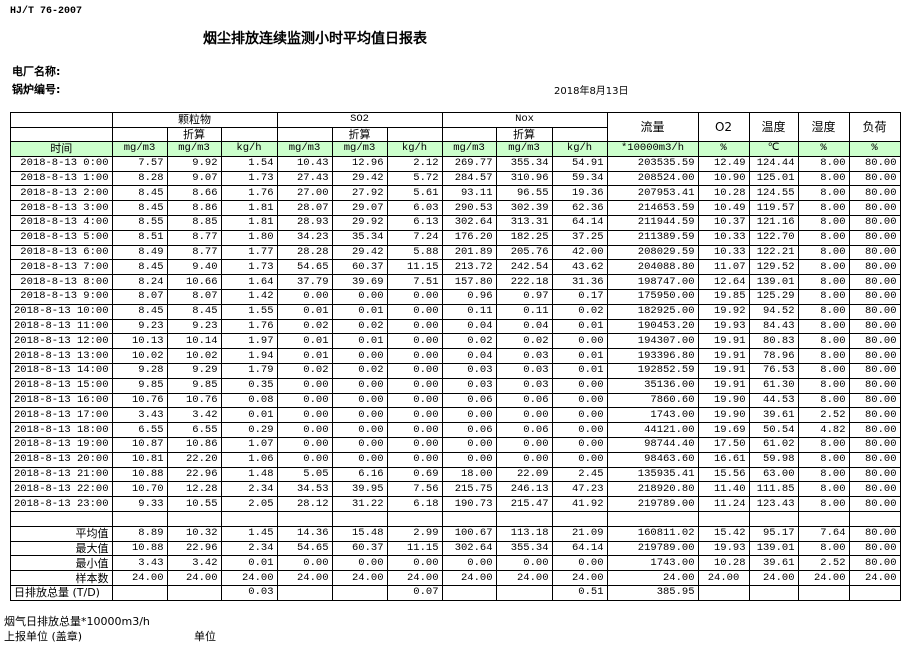 This screenshot has width=909, height=651. Describe the element at coordinates (249, 208) in the screenshot. I see `value-cell: 1.81` at that location.